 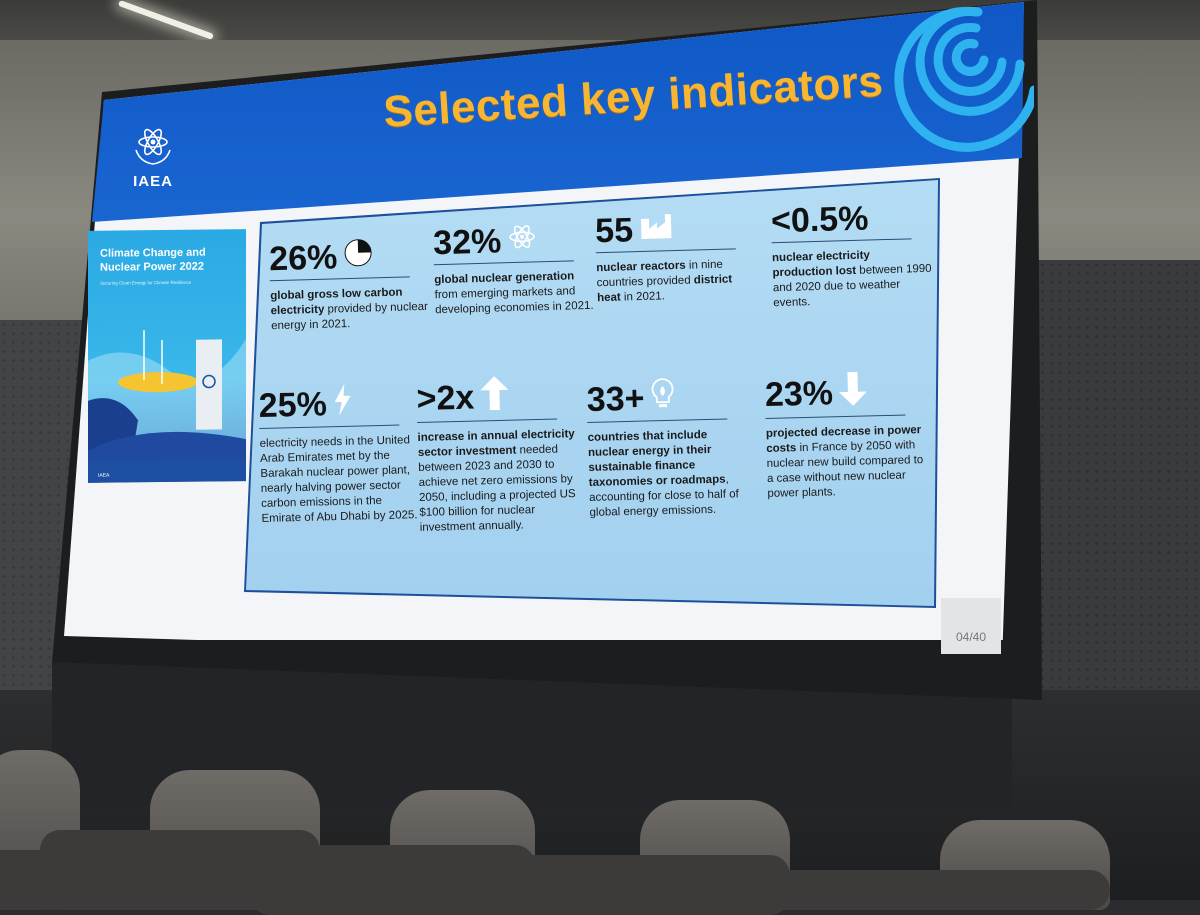 What do you see at coordinates (819, 220) in the screenshot?
I see `stat-value-text: <0.5%` at bounding box center [819, 220].